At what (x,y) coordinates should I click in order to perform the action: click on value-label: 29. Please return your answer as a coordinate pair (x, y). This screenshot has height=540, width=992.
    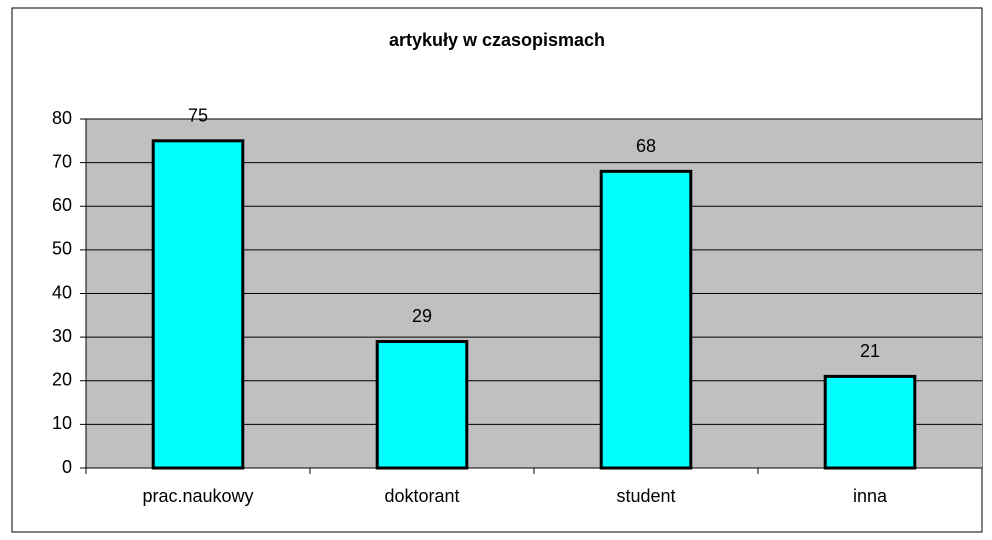
    Looking at the image, I should click on (422, 316).